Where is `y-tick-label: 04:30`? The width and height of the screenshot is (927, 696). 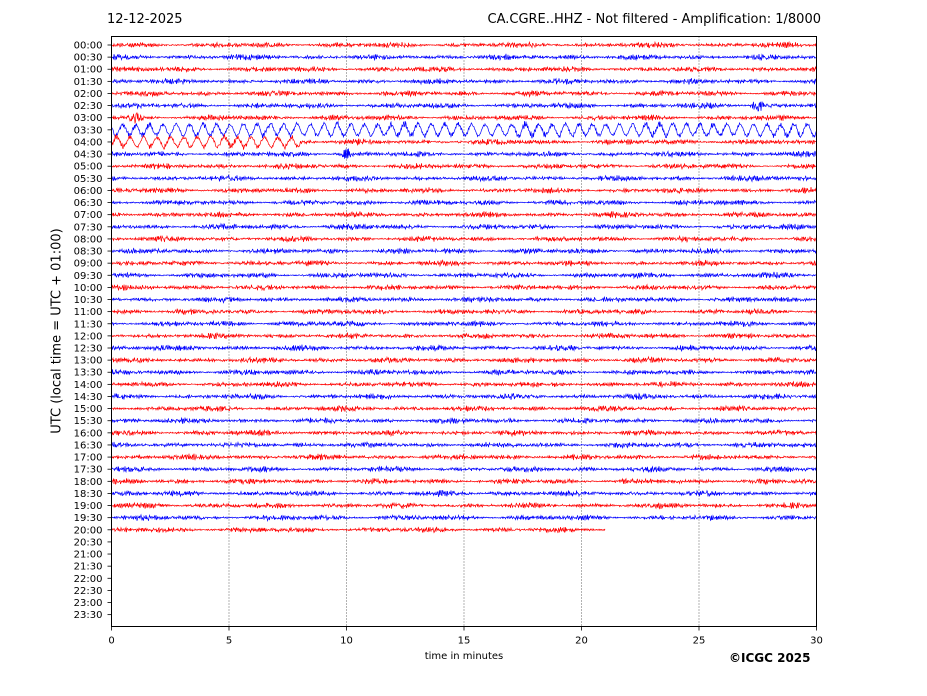 y-tick-label: 04:30 is located at coordinates (88, 155).